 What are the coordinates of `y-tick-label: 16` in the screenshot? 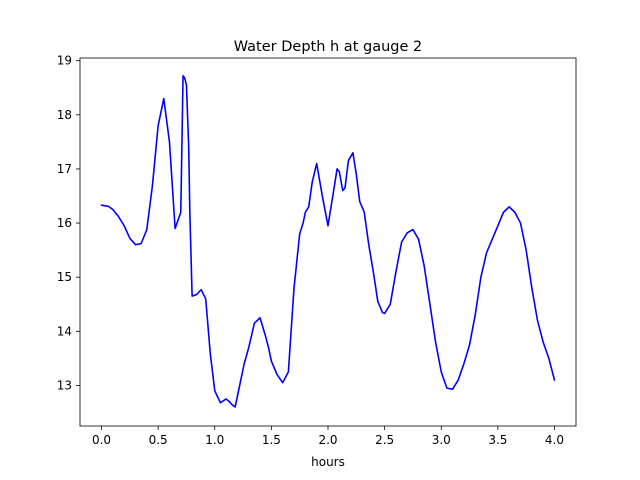 It's located at (64, 223).